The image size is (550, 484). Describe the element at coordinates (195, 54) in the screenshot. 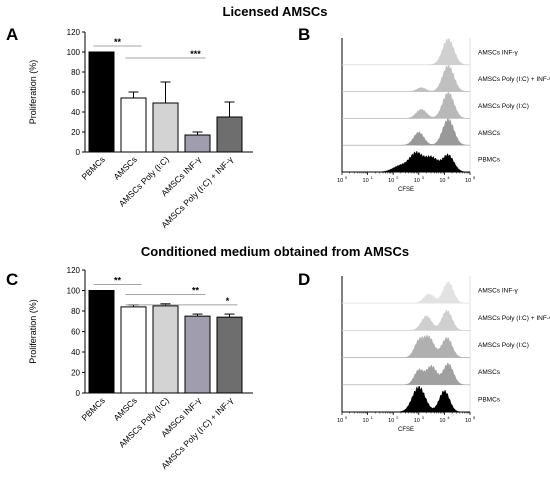

I see `significance-label: ***` at that location.